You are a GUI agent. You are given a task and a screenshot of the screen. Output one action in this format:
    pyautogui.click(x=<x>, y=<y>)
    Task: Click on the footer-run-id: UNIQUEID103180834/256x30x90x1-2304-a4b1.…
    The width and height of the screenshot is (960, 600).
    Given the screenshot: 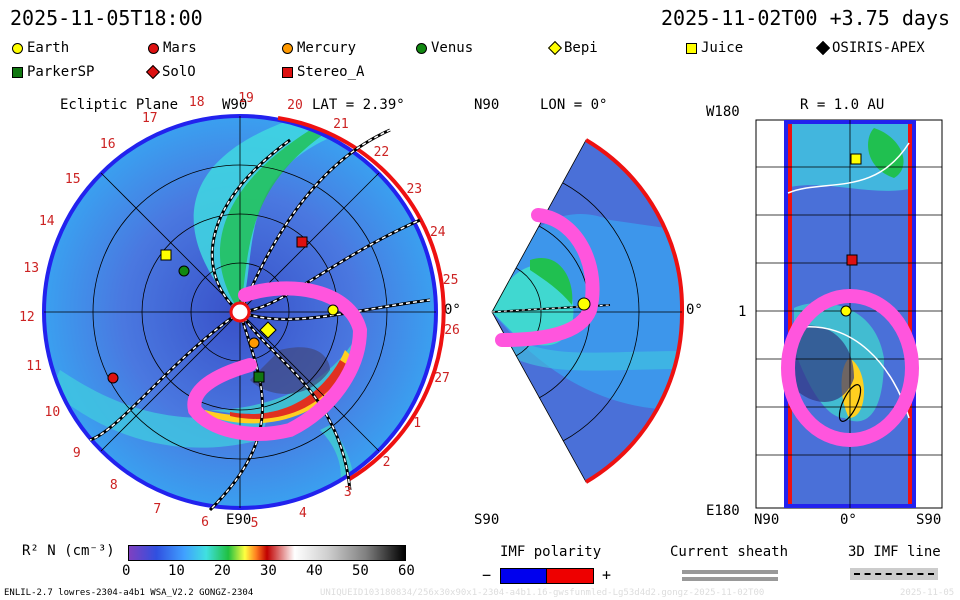 What is the action you would take?
    pyautogui.click(x=542, y=593)
    